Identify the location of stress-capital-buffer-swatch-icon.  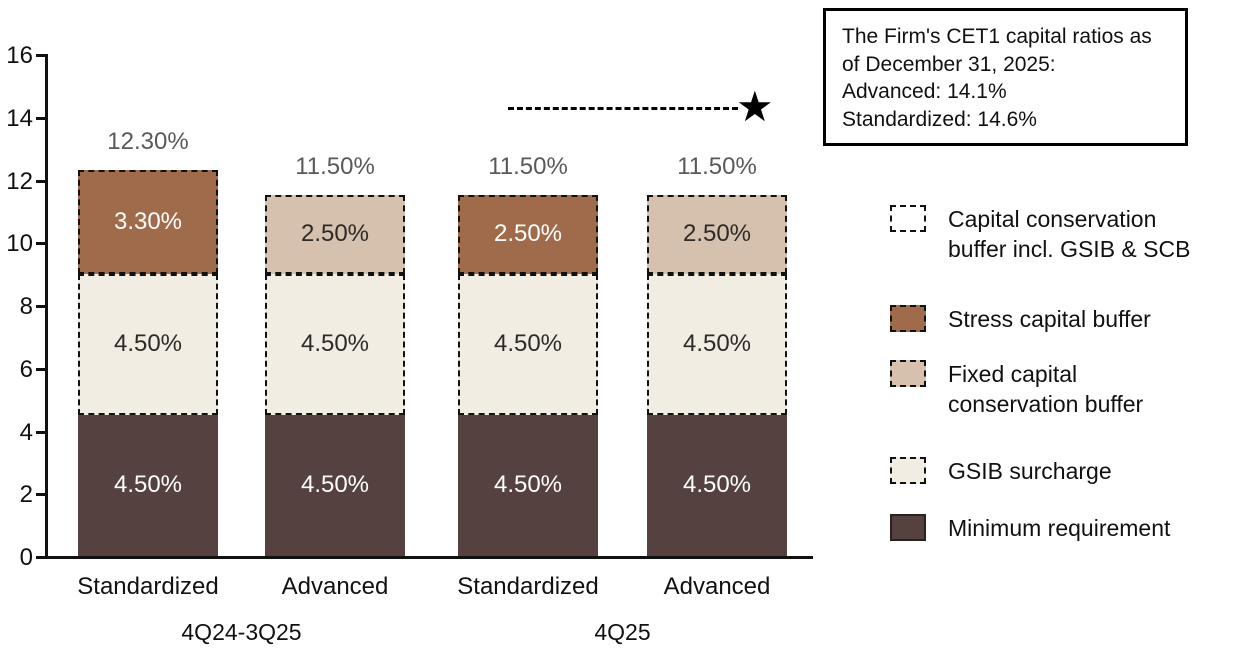
(908, 318).